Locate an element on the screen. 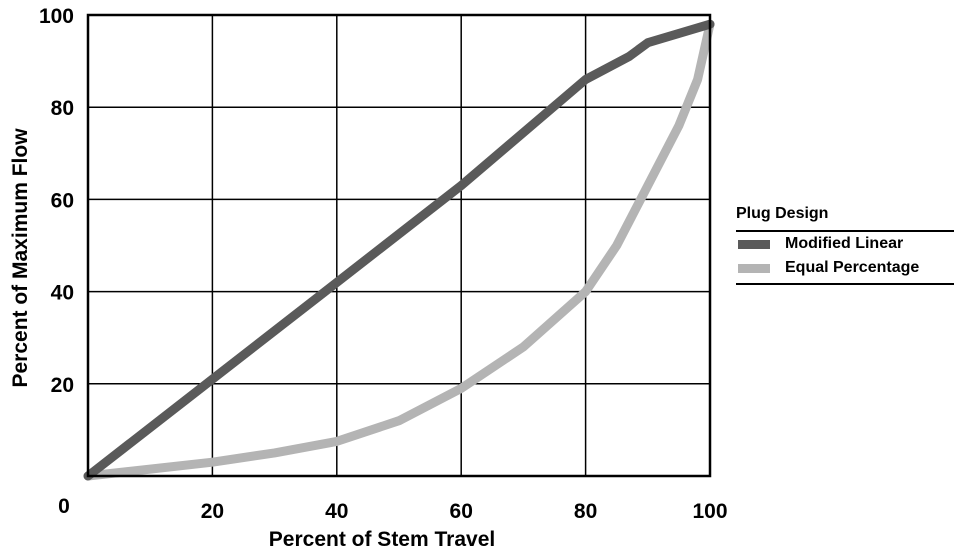  x-axis-title: Percent of Stem Travel is located at coordinates (382, 539).